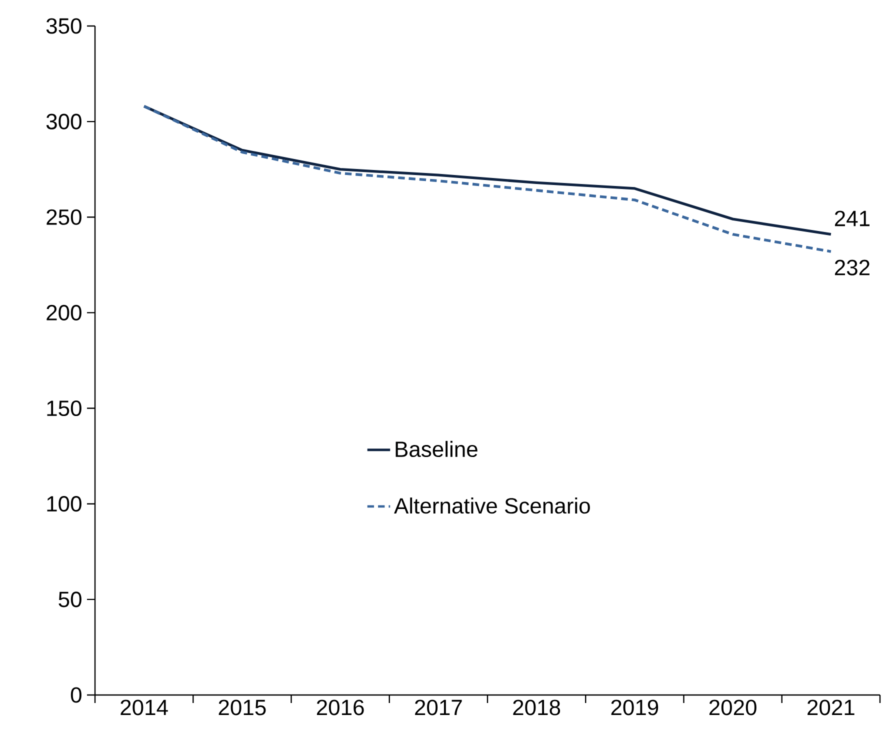 This screenshot has width=883, height=749. Describe the element at coordinates (831, 708) in the screenshot. I see `x-tick-label: 2021` at that location.